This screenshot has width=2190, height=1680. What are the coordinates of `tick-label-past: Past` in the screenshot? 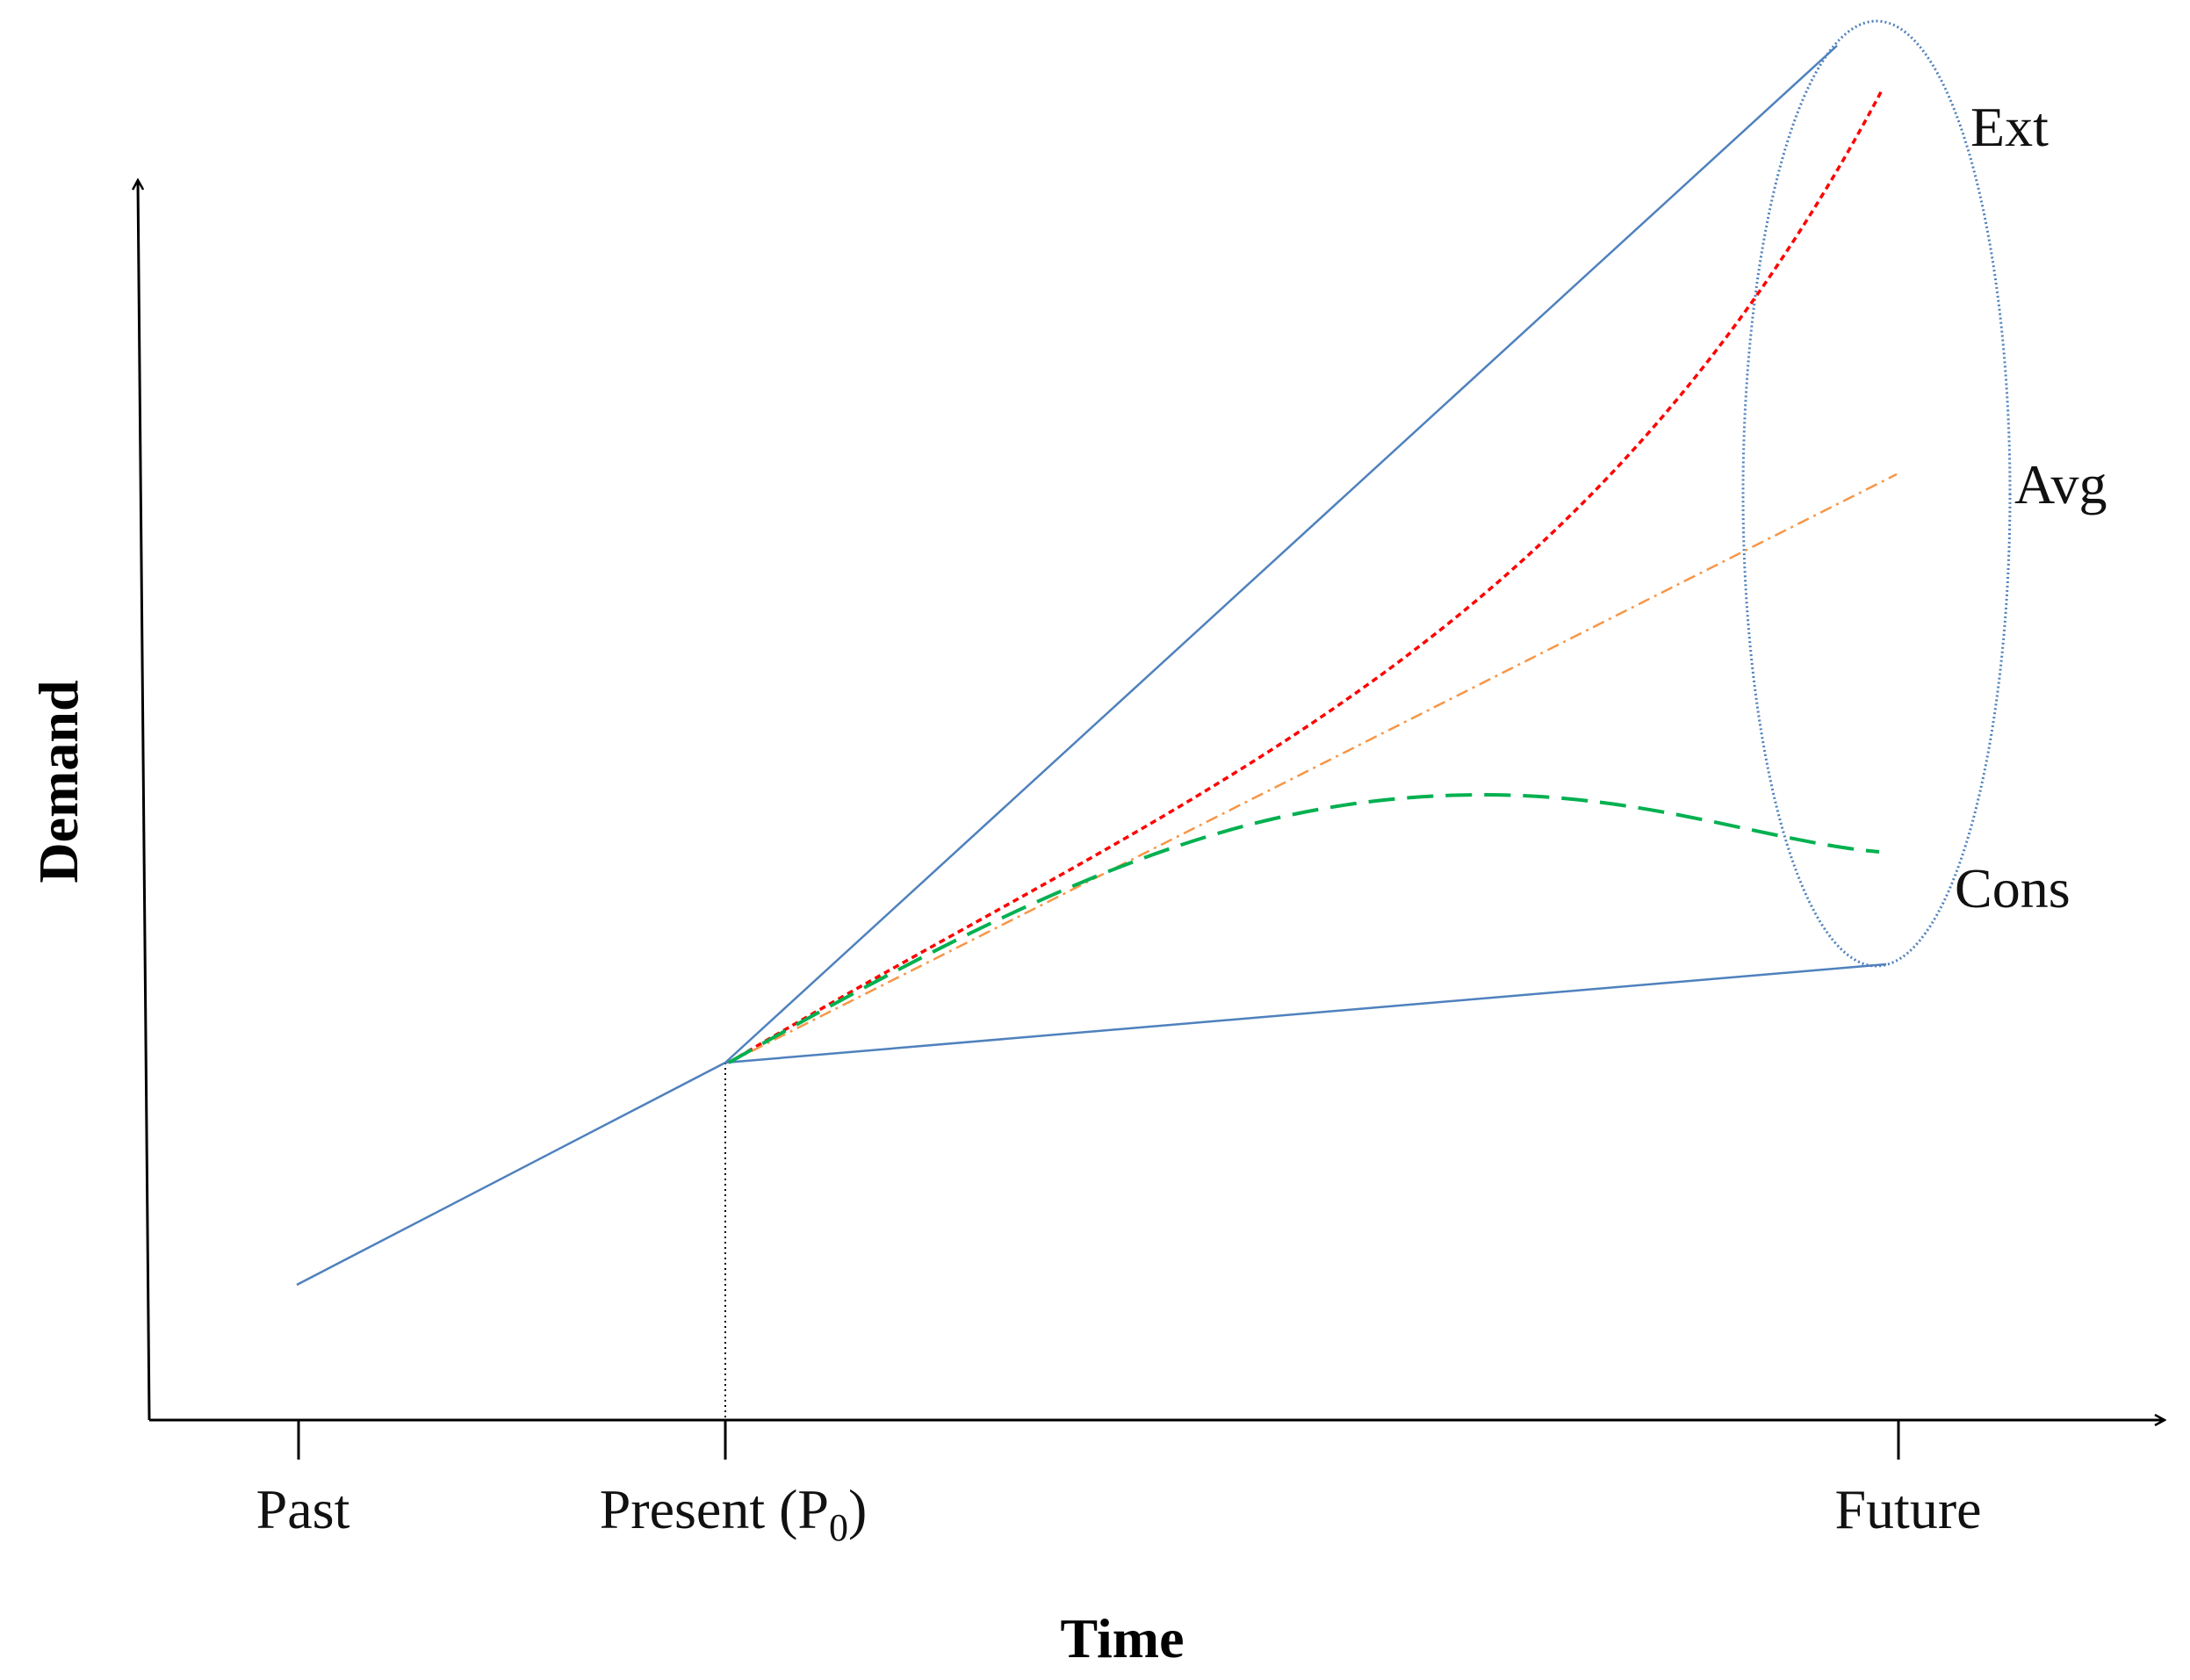 It's located at (303, 1509).